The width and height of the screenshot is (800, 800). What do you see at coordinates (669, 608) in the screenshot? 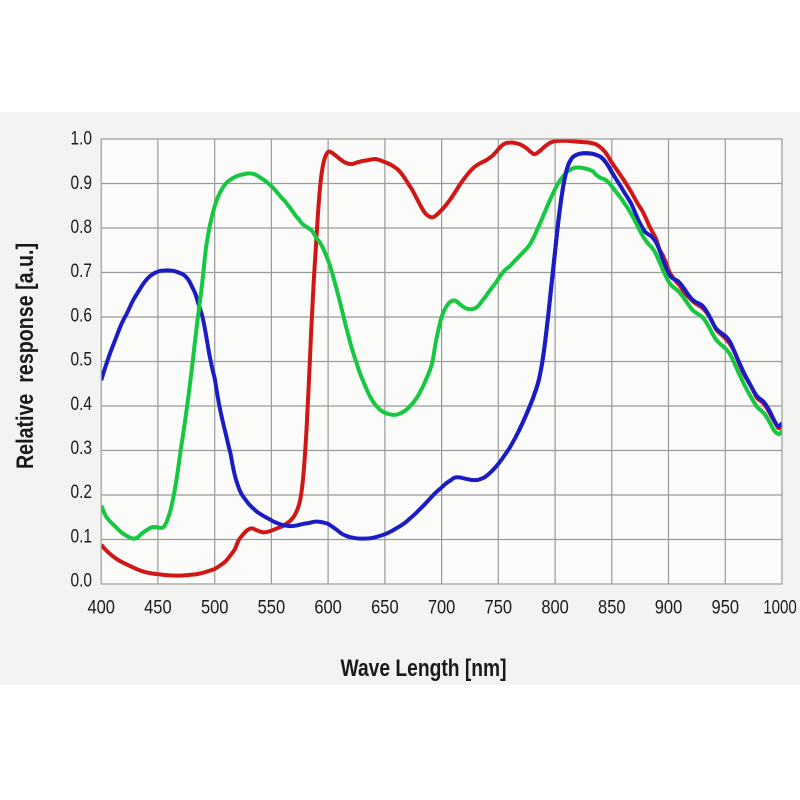
I see `svg-text: 900` at bounding box center [669, 608].